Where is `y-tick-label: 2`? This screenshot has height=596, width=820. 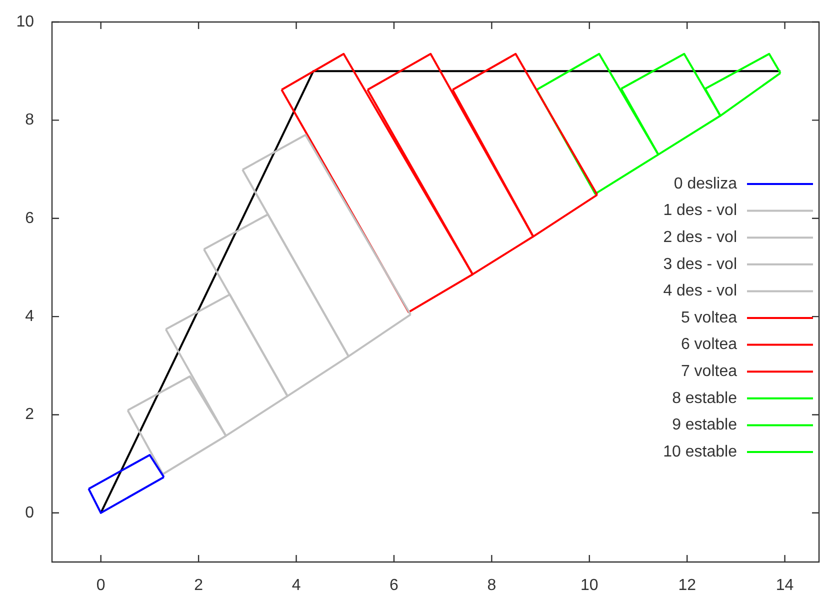 y-tick-label: 2 is located at coordinates (29, 415).